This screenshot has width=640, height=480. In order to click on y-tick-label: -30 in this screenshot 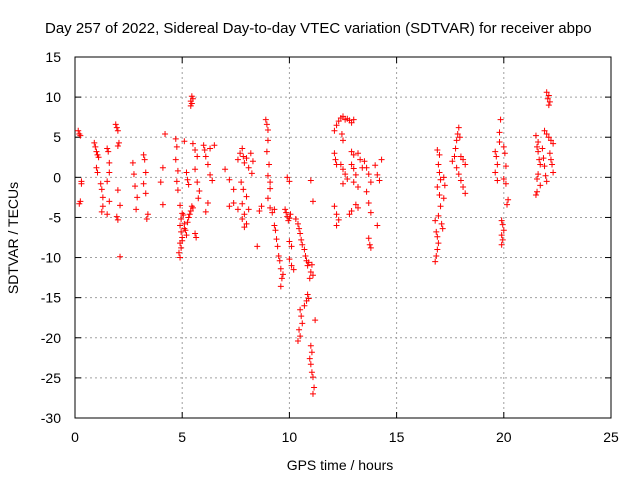, I will do `click(51, 418)`.